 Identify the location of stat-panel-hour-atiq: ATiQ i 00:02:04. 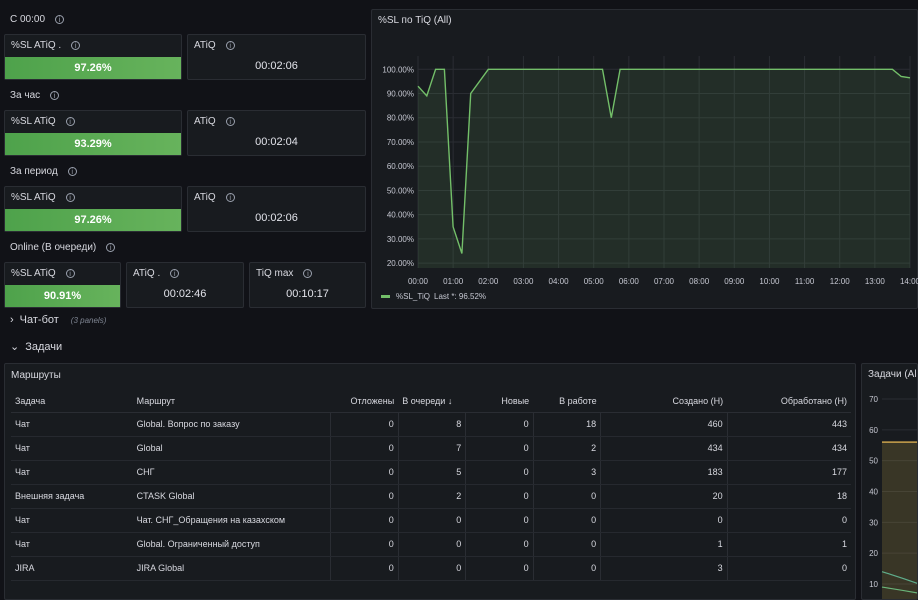
(276, 133).